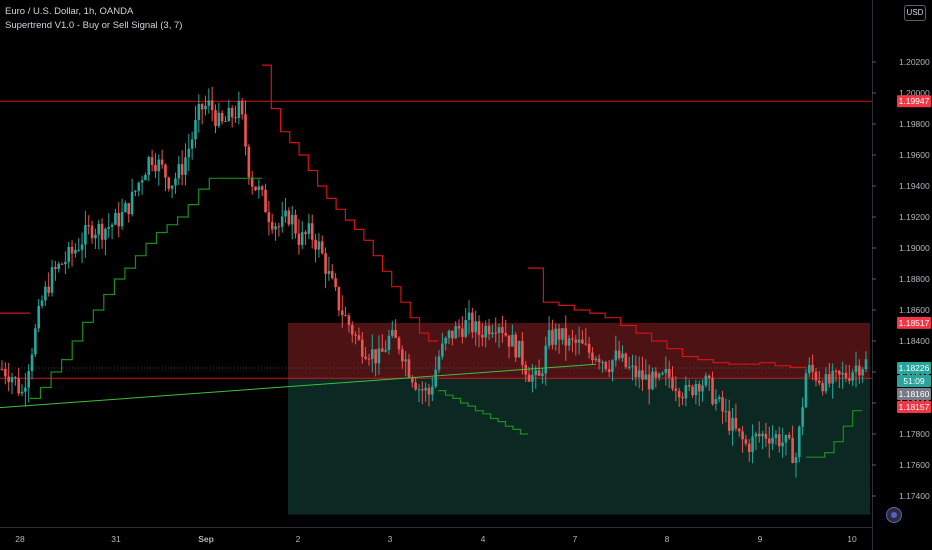 The height and width of the screenshot is (550, 932). What do you see at coordinates (894, 515) in the screenshot?
I see `tradingview-logo-icon` at bounding box center [894, 515].